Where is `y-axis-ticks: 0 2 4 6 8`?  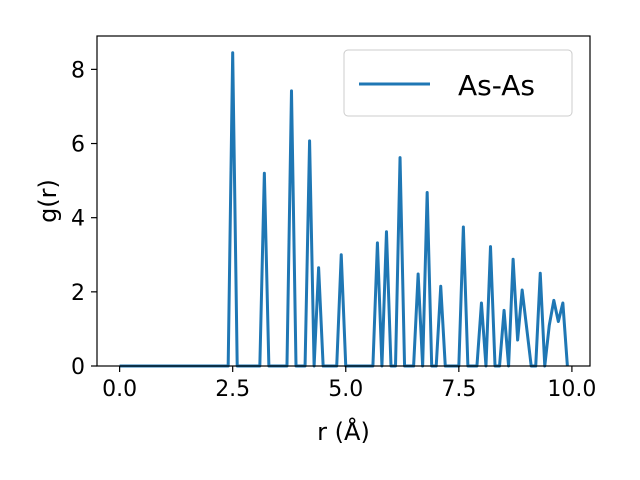
y-axis-ticks: 0 2 4 6 8 is located at coordinates (84, 219).